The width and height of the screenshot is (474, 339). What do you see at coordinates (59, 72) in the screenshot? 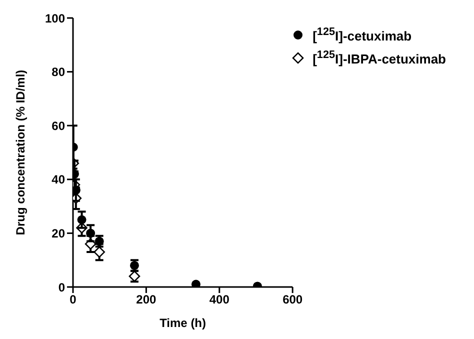
I see `y-tick-label: 80` at bounding box center [59, 72].